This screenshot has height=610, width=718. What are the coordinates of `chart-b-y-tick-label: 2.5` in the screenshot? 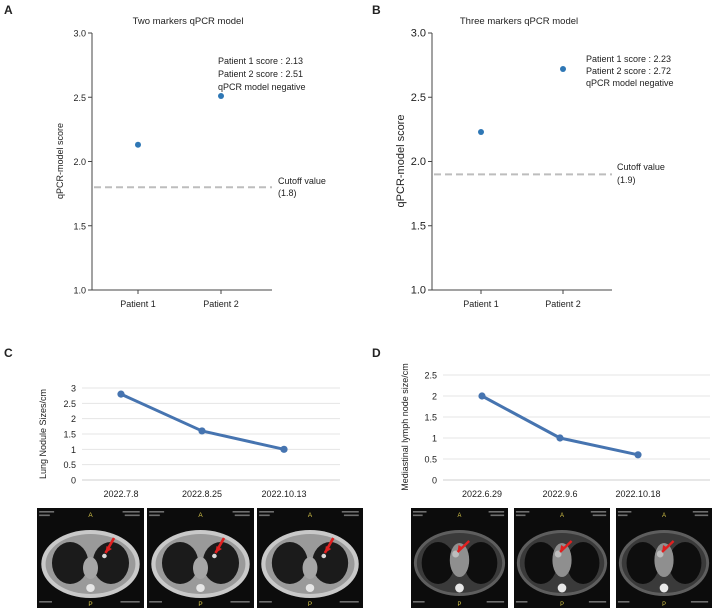 It's located at (418, 98).